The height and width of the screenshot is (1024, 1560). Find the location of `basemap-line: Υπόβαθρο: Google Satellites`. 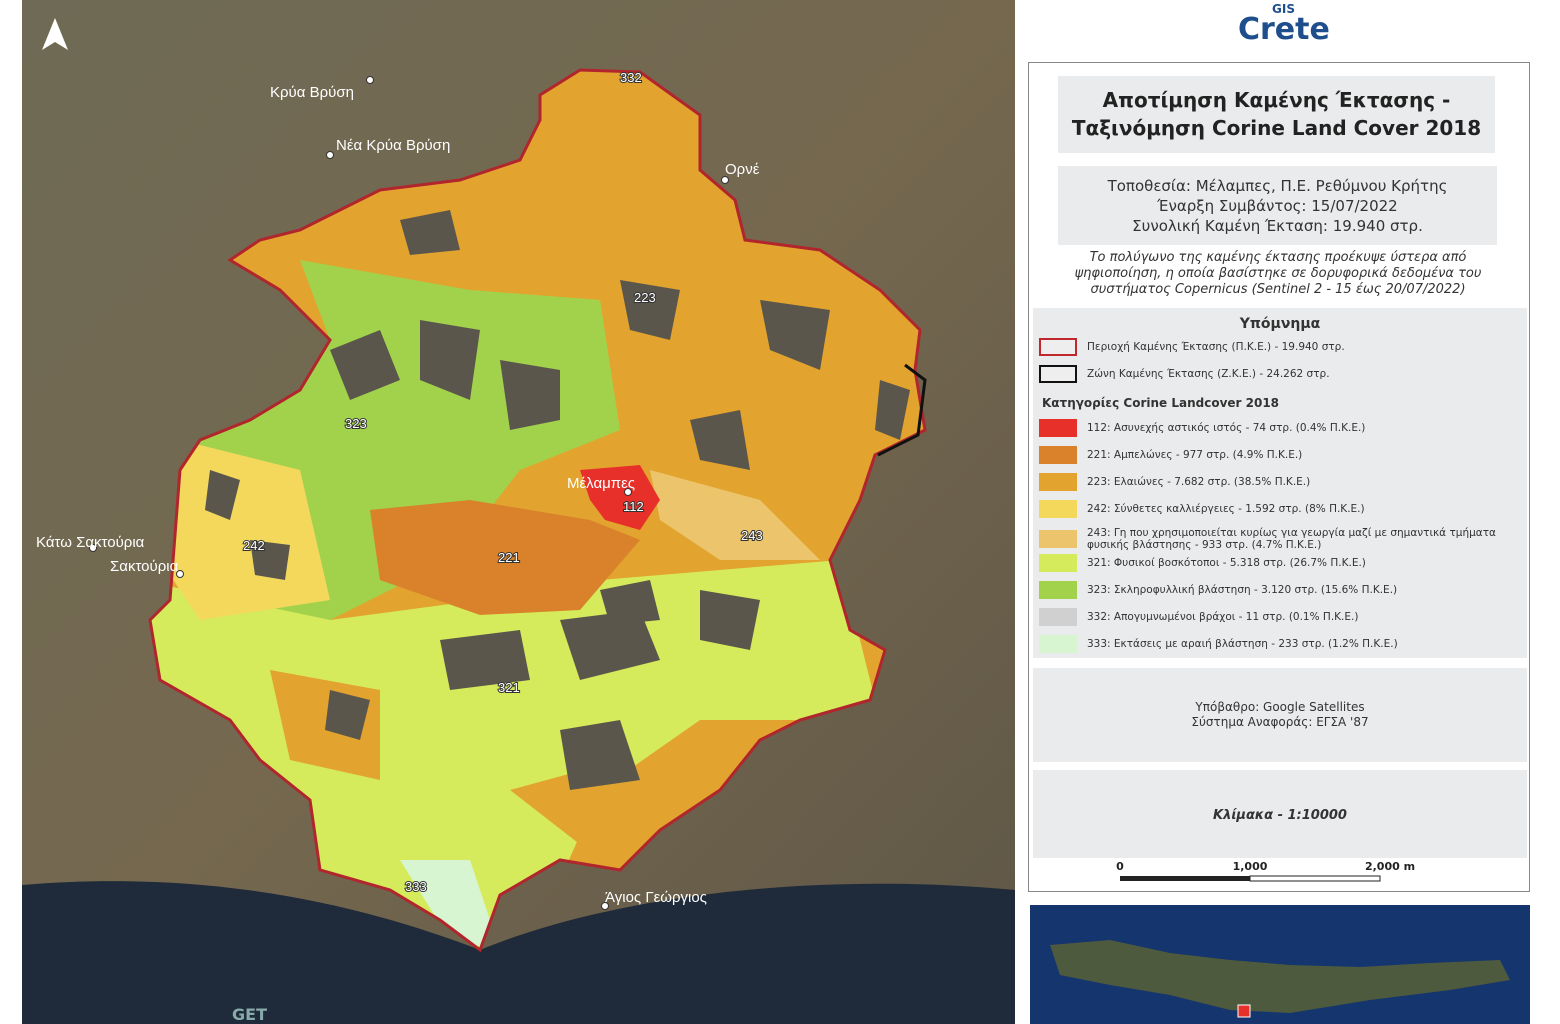

basemap-line: Υπόβαθρο: Google Satellites is located at coordinates (1280, 707).